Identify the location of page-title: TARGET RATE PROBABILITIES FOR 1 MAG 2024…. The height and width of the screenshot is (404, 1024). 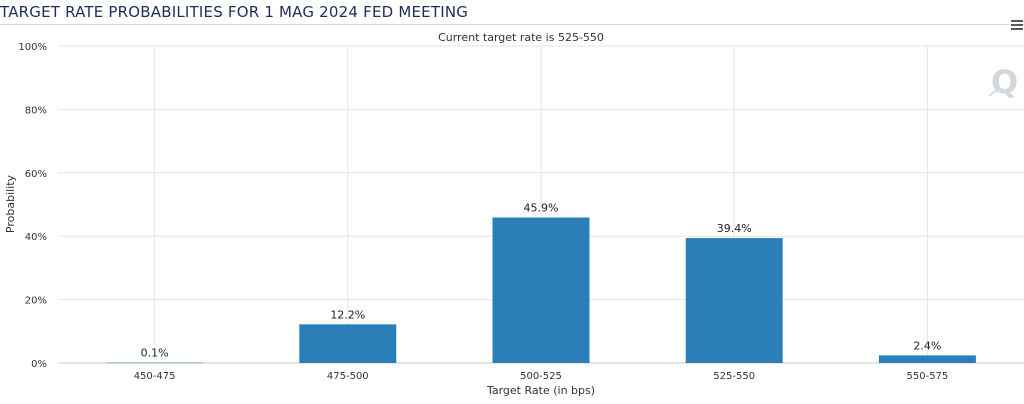
(234, 12).